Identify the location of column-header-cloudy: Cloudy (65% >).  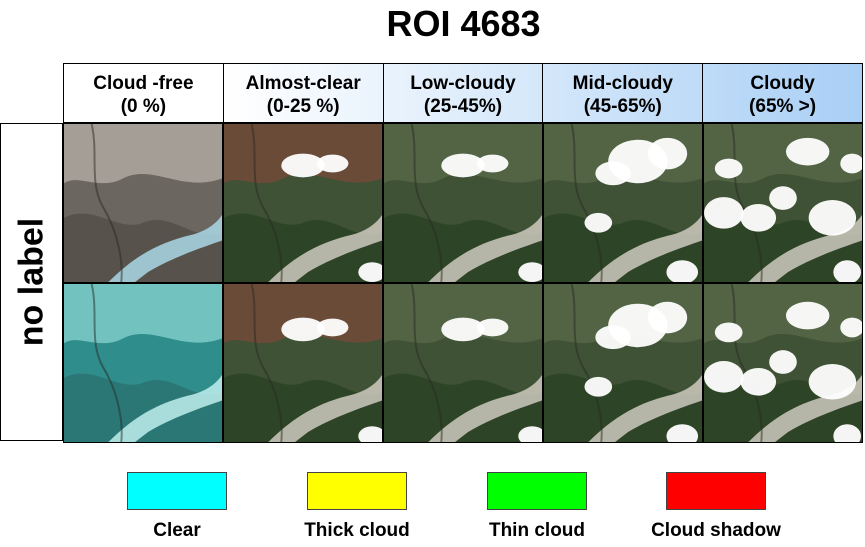
(782, 93).